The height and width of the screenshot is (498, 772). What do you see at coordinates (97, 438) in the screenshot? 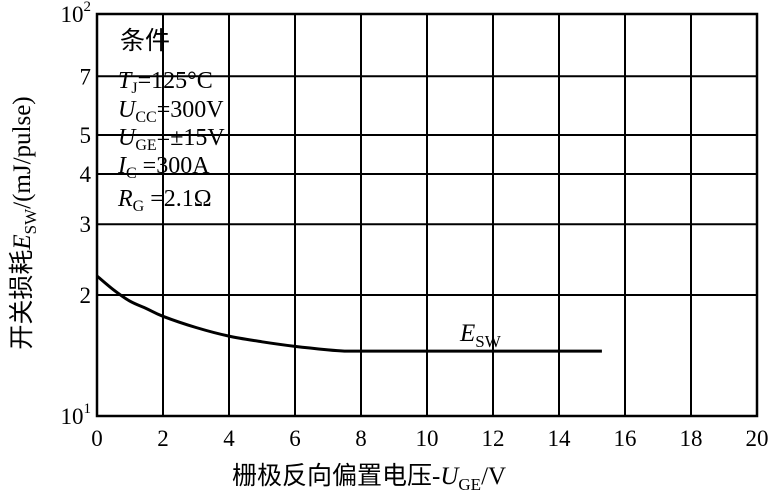
I see `x-tick-label: 0` at bounding box center [97, 438].